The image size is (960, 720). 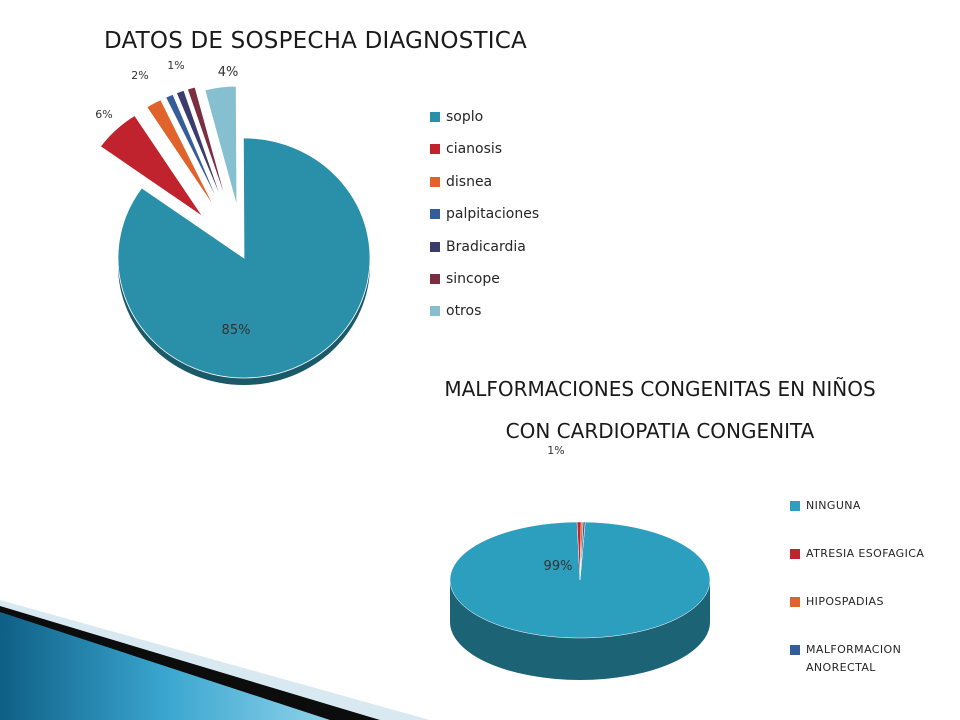 I want to click on data-label-otros: 4%, so click(x=228, y=72).